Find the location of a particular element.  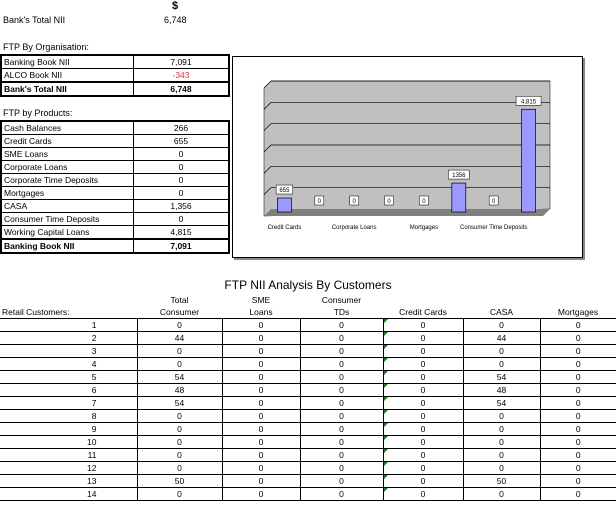

product-row: CASA 1,356 is located at coordinates (115, 206).